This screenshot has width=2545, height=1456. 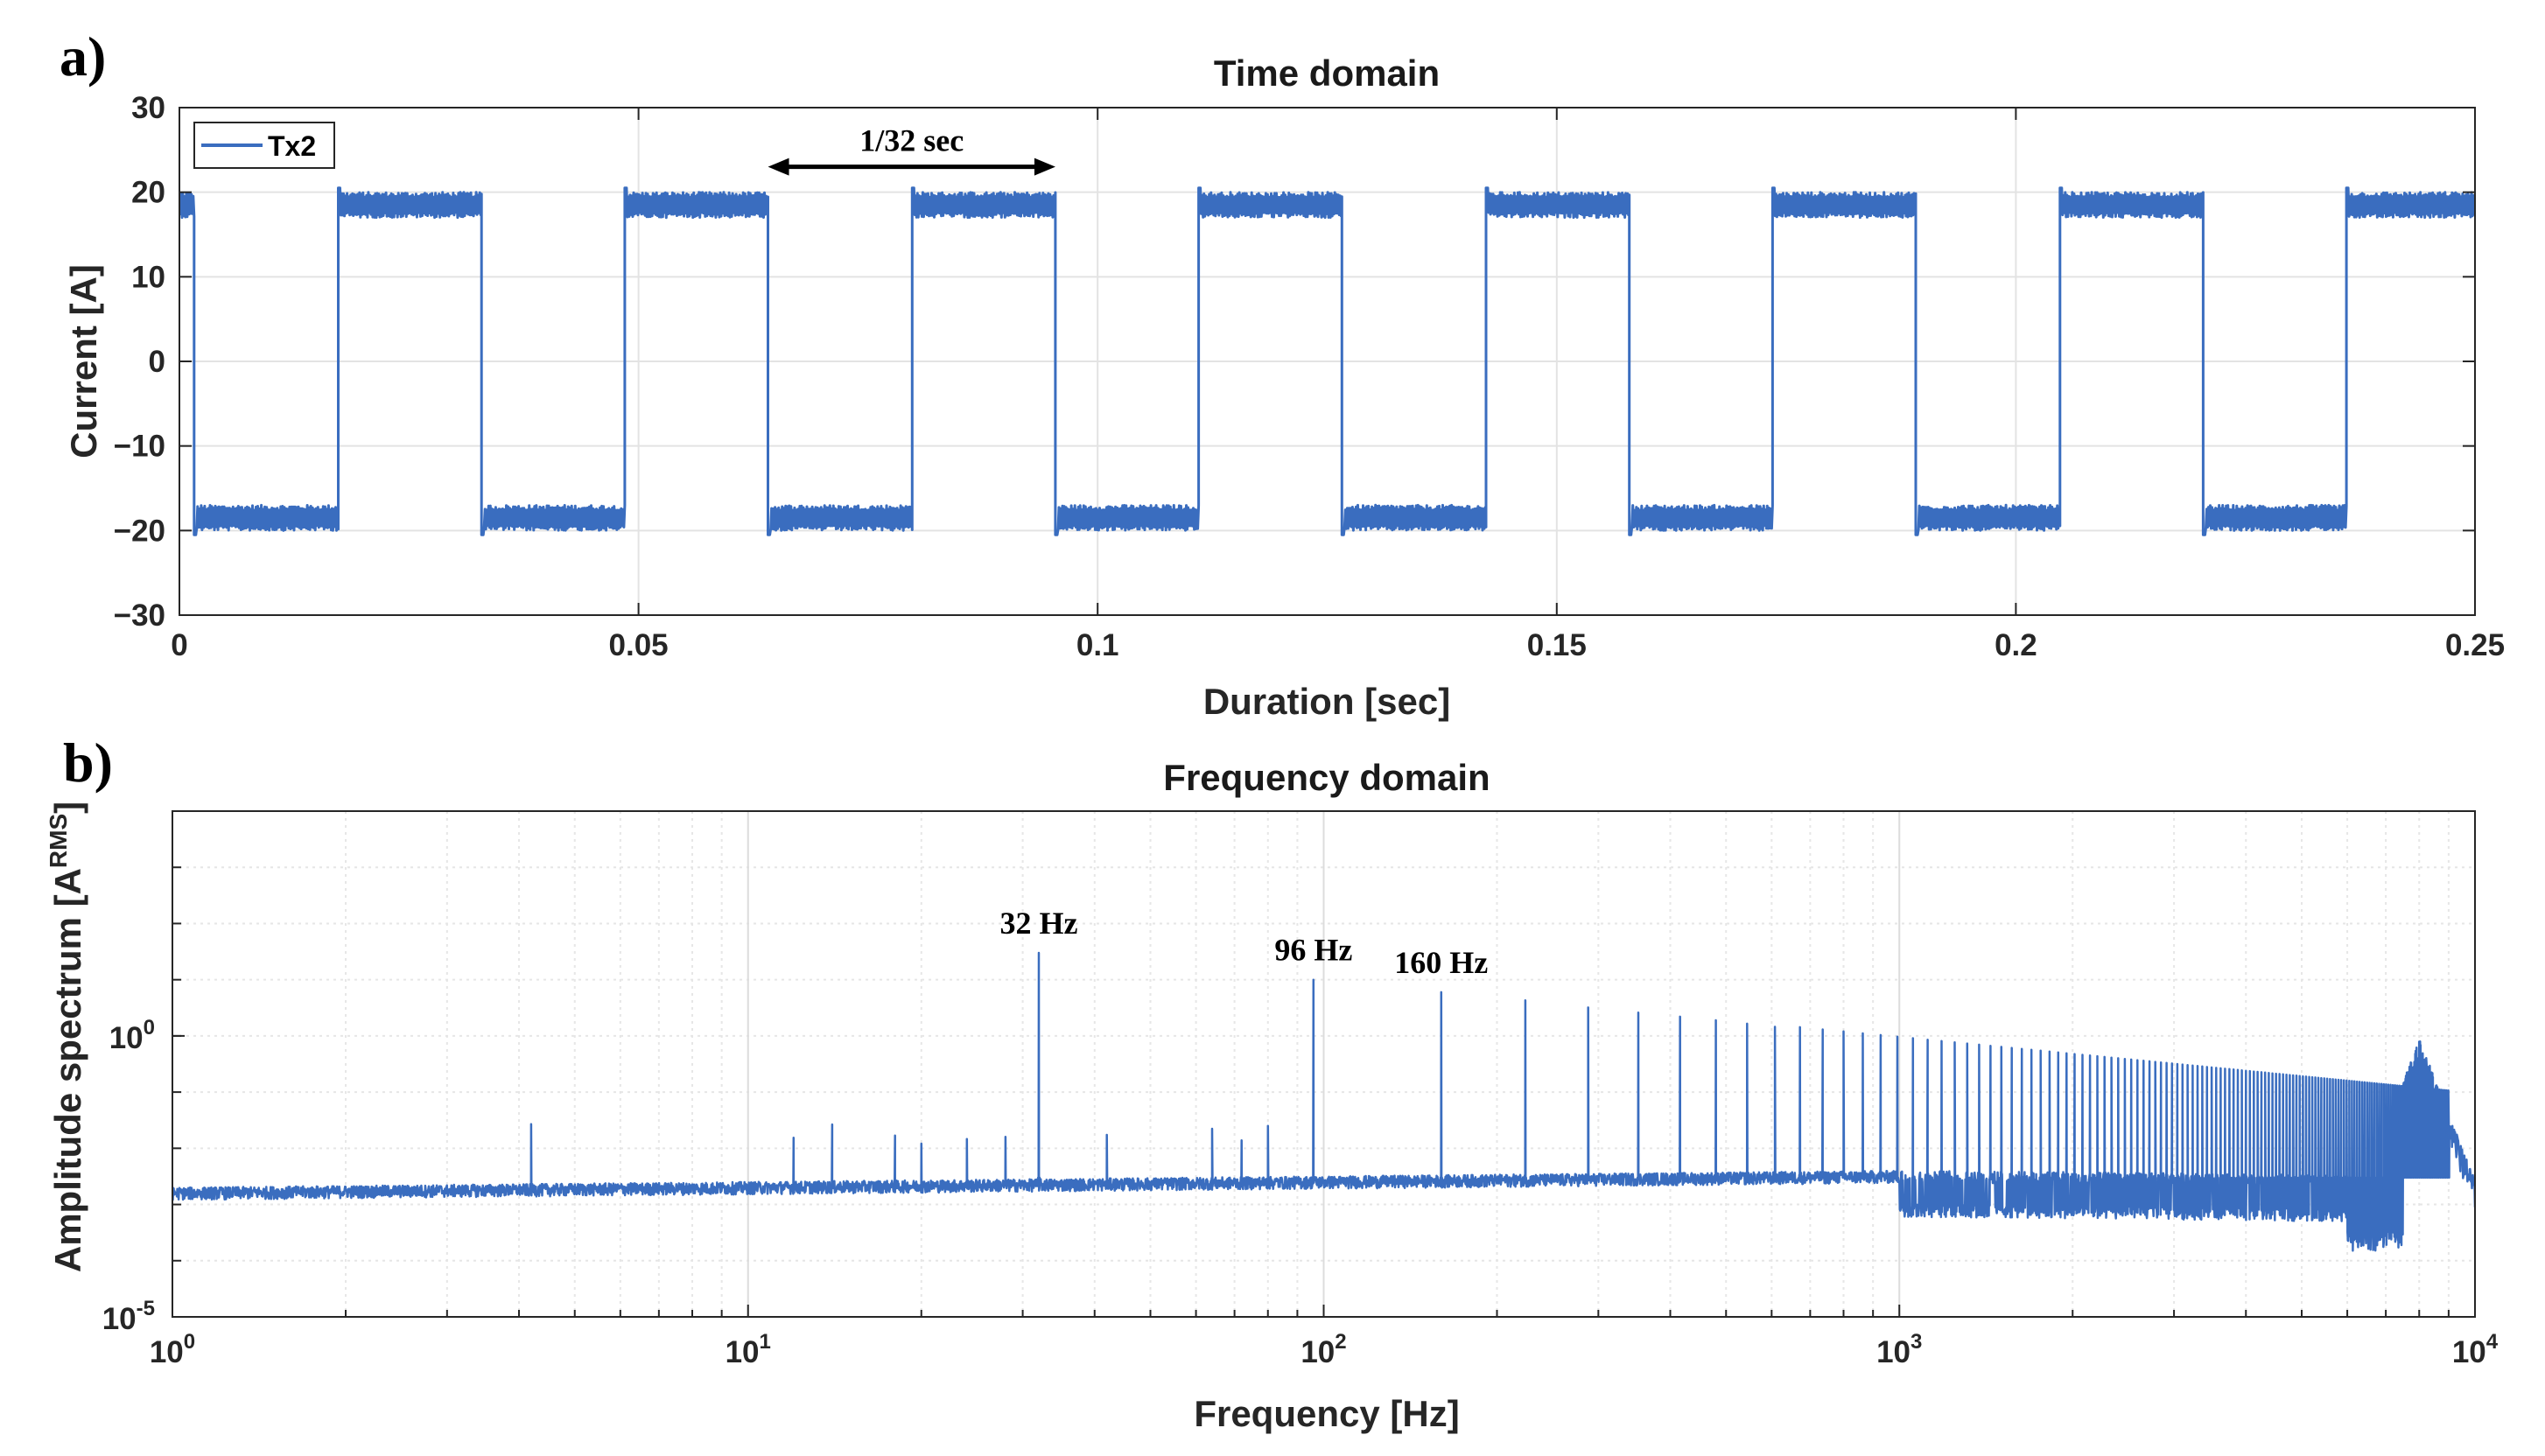 I want to click on freq-y-axis-label-suffix: ], so click(x=67, y=808).